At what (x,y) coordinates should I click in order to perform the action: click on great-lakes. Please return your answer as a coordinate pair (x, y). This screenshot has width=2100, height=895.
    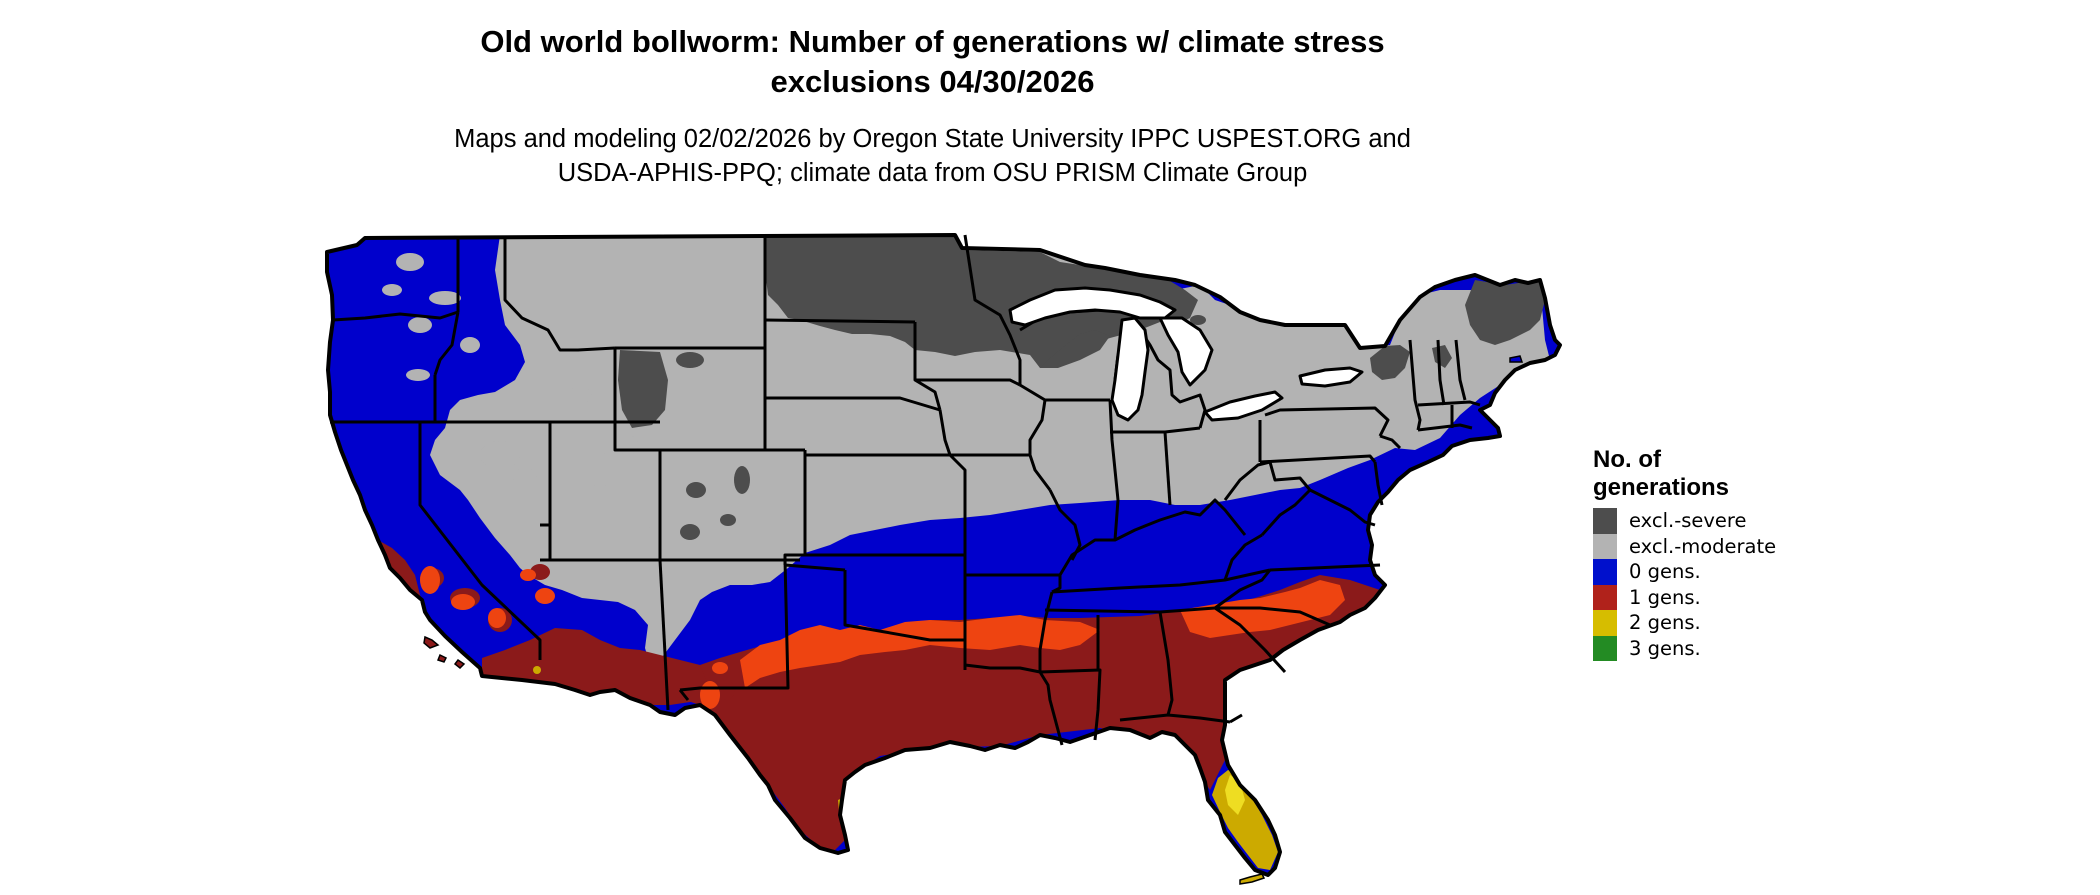
    Looking at the image, I should click on (1186, 354).